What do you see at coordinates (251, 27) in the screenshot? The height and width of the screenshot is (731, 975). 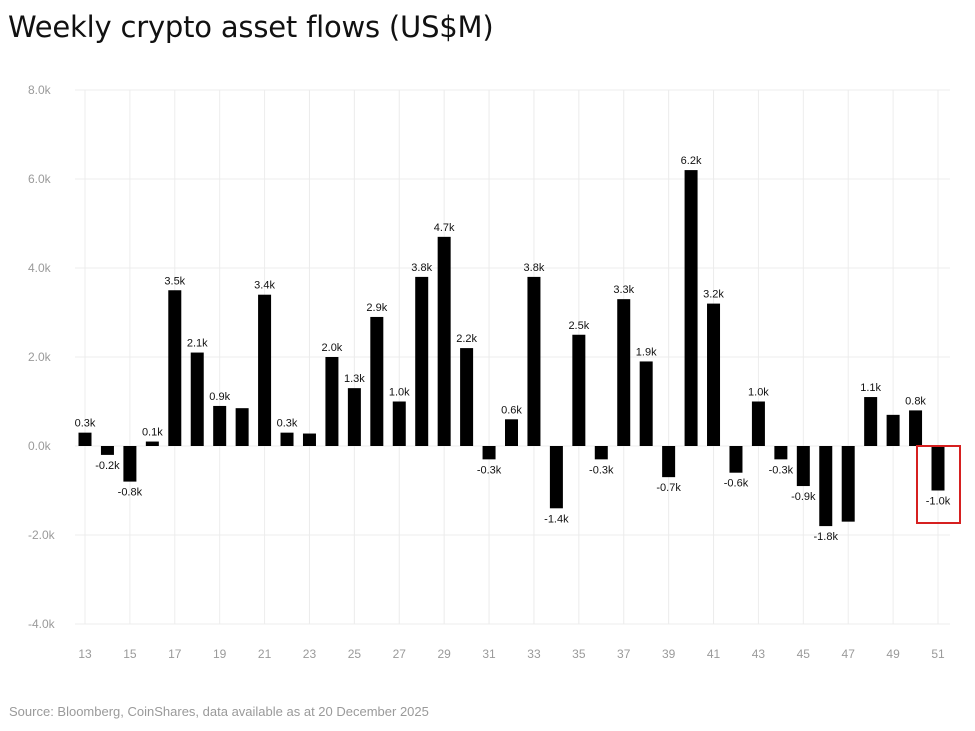 I see `chart-title: Weekly crypto asset flows (US$M)` at bounding box center [251, 27].